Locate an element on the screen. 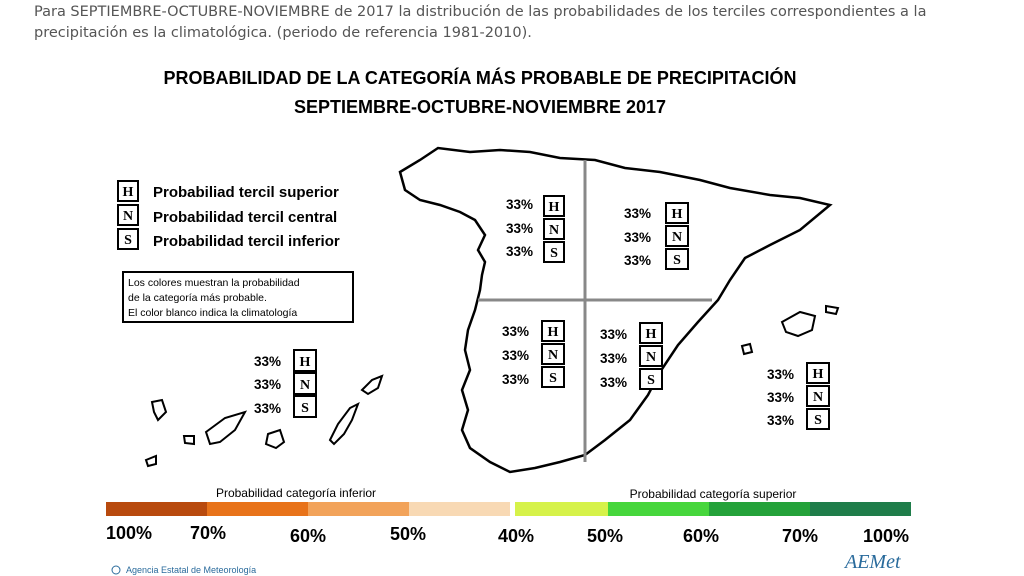  island-hierro is located at coordinates (150, 461).